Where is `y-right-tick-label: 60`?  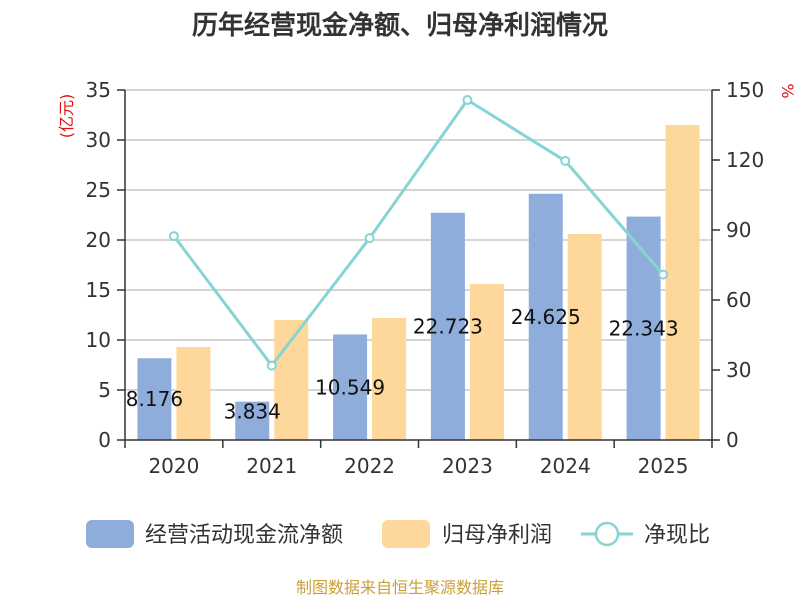 y-right-tick-label: 60 is located at coordinates (738, 300).